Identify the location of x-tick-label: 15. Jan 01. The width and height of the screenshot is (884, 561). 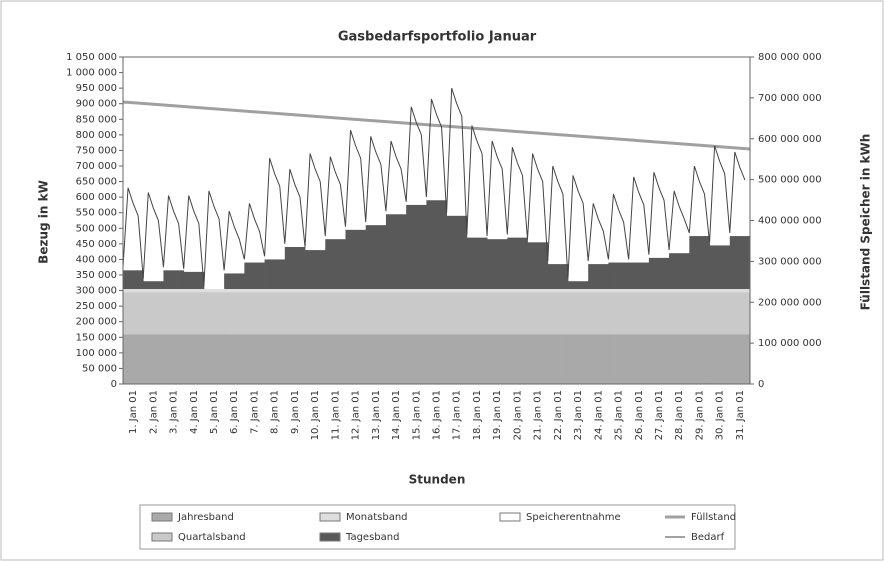
(416, 415).